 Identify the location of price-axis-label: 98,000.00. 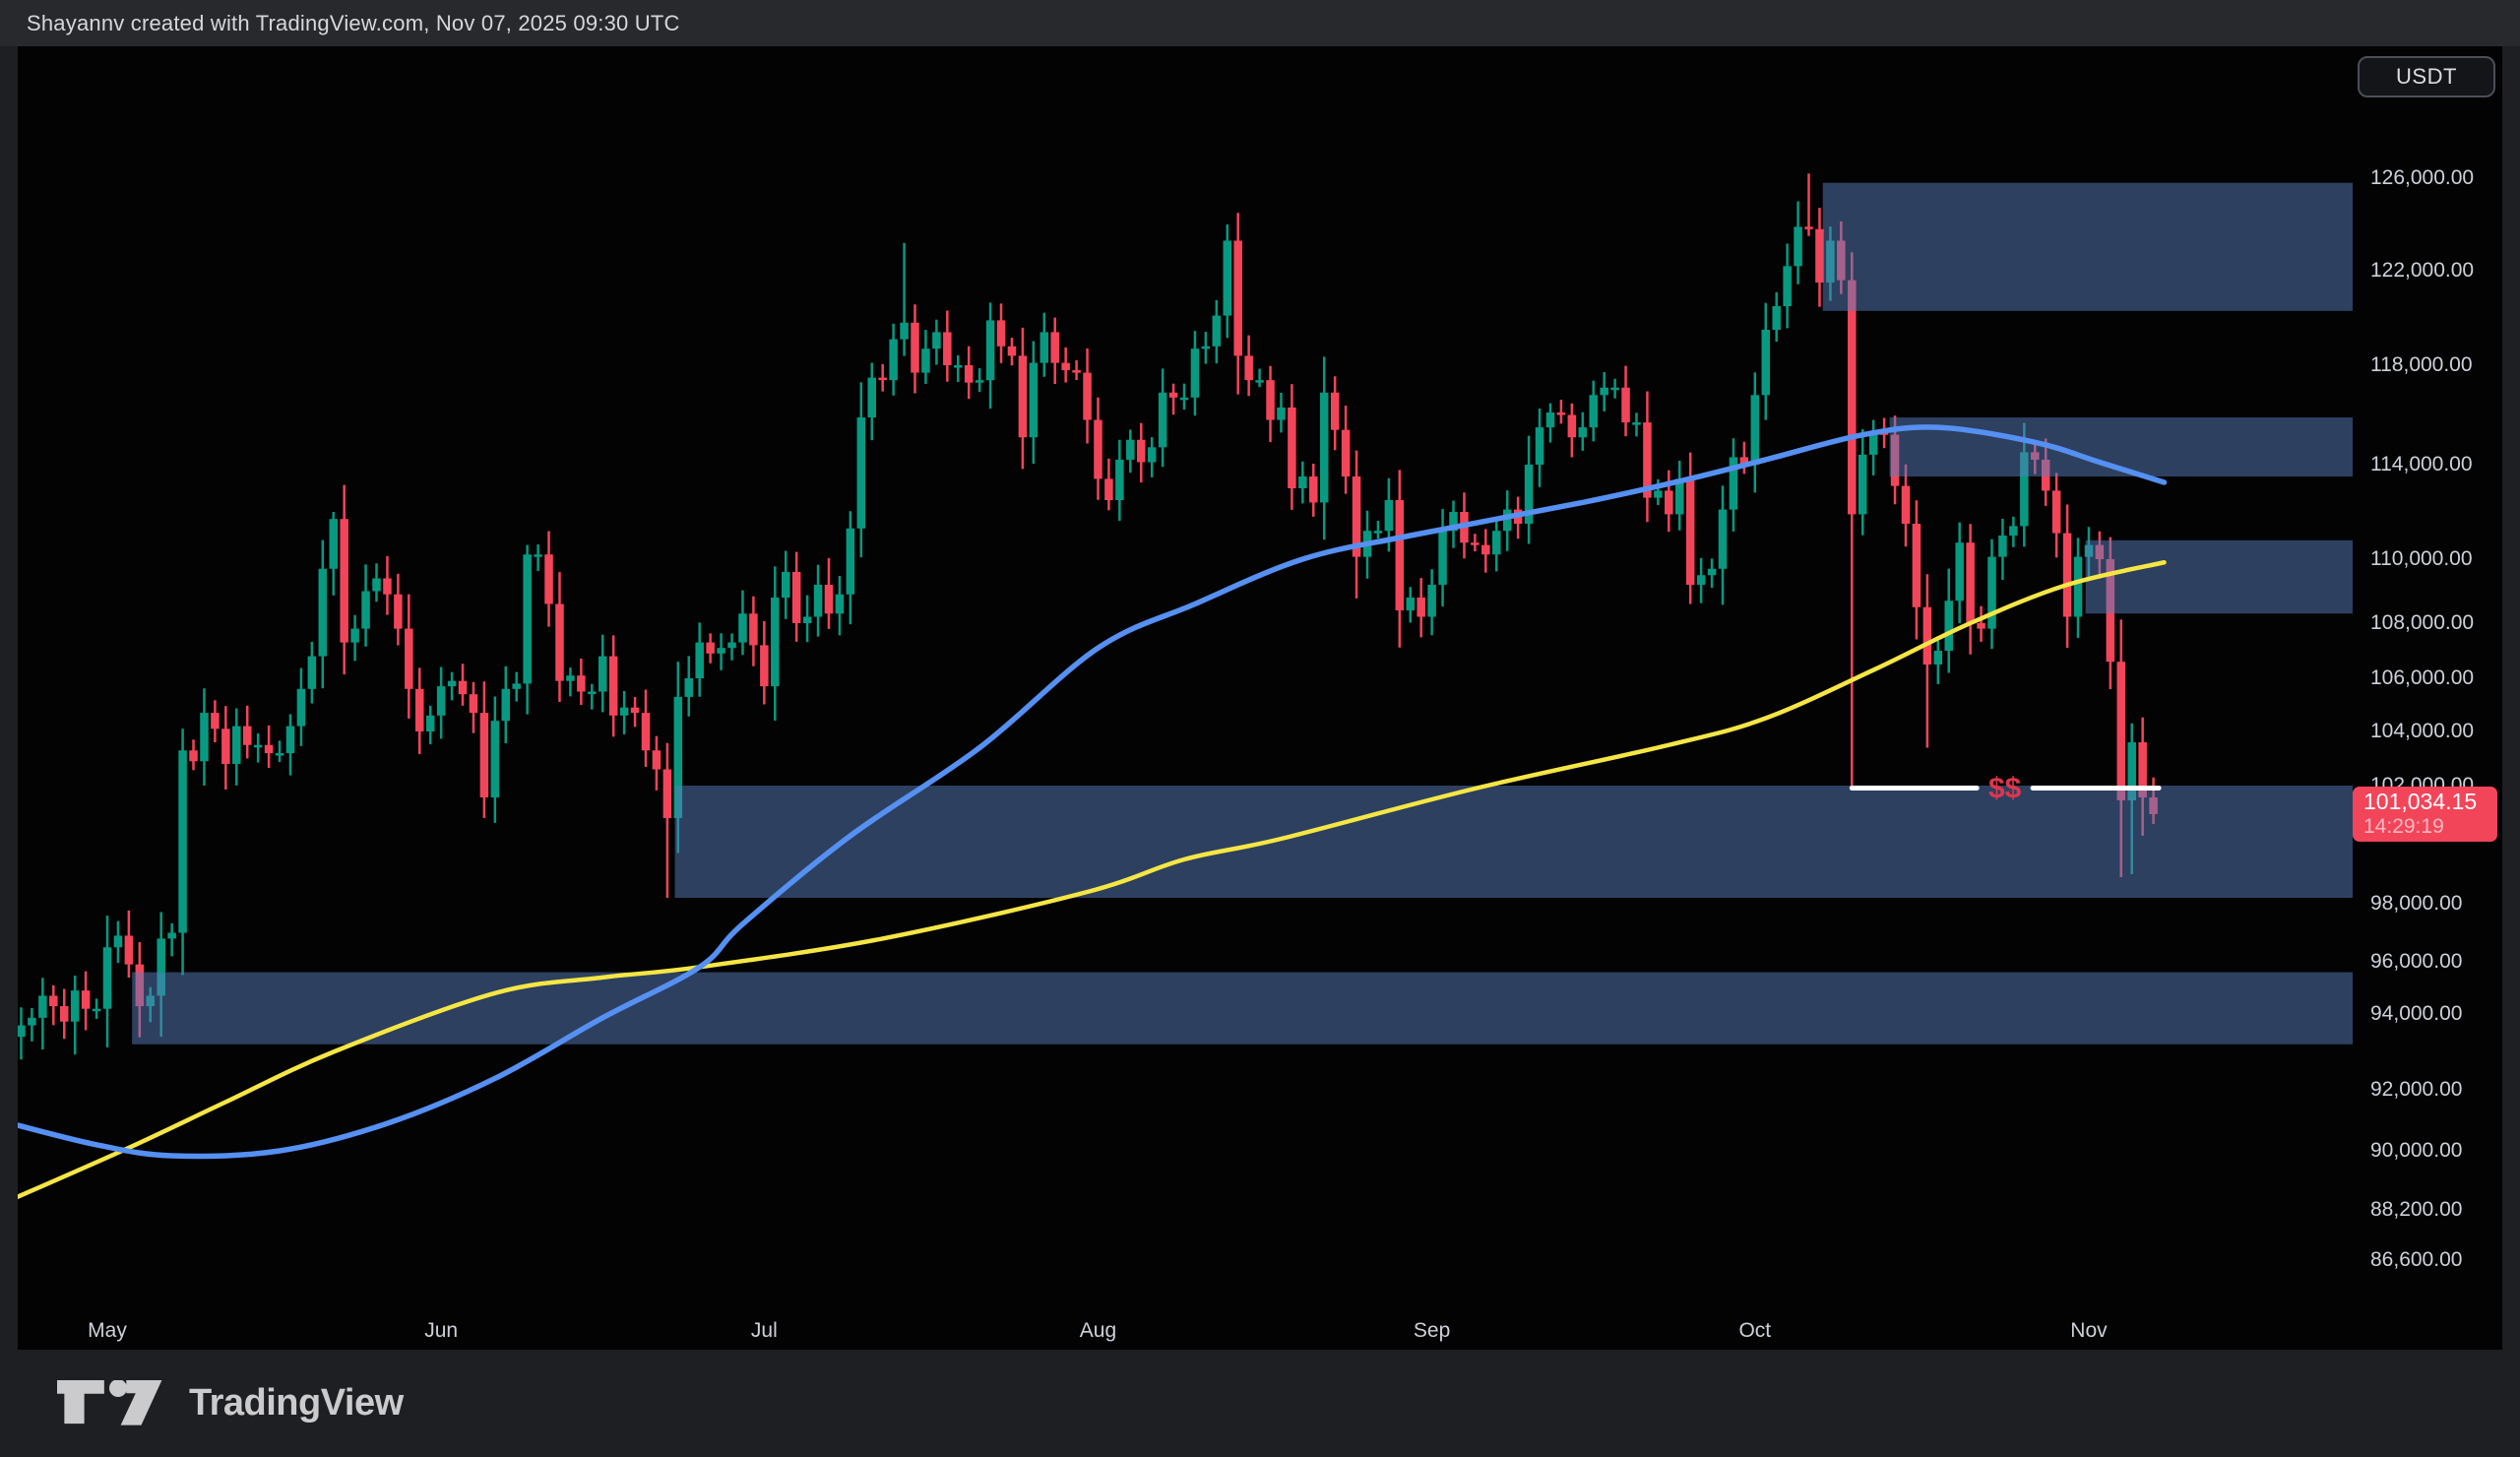
(2416, 903).